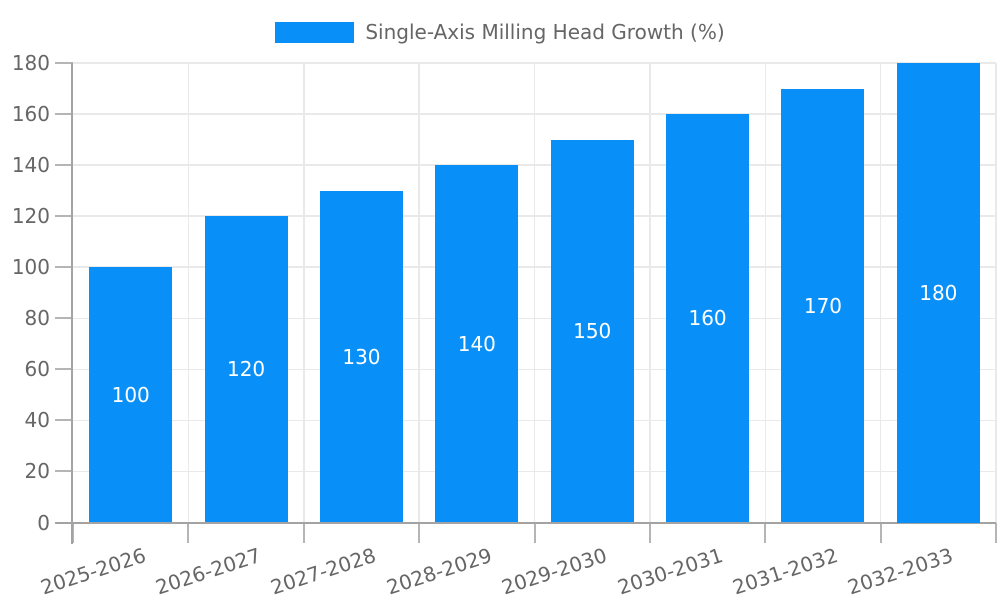  Describe the element at coordinates (30, 114) in the screenshot. I see `y-axis-tick-label: 160` at that location.